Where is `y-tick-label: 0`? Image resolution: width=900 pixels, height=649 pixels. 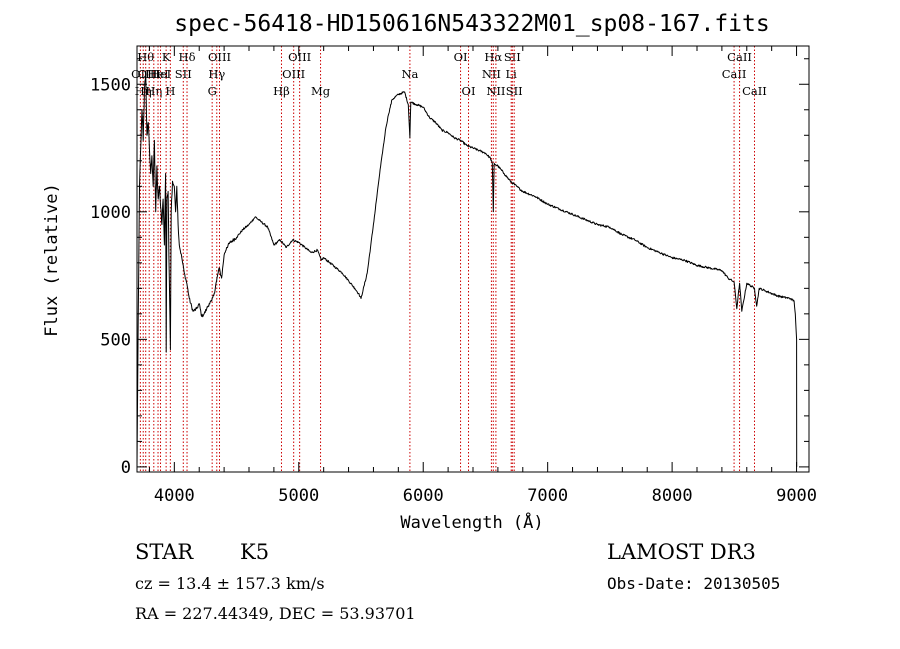
y-tick-label: 0 is located at coordinates (126, 468).